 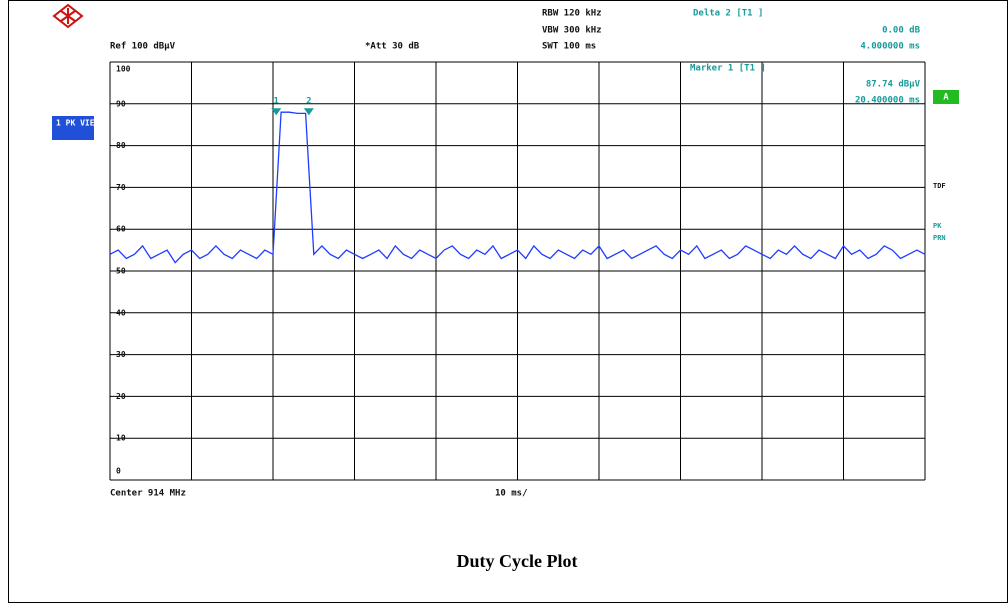 I want to click on y-tick-label: 60, so click(x=121, y=229).